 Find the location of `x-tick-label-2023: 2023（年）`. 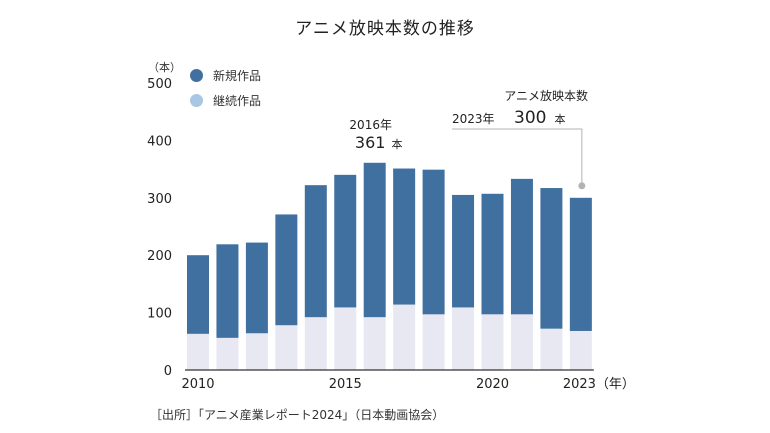

x-tick-label-2023: 2023（年） is located at coordinates (599, 384).